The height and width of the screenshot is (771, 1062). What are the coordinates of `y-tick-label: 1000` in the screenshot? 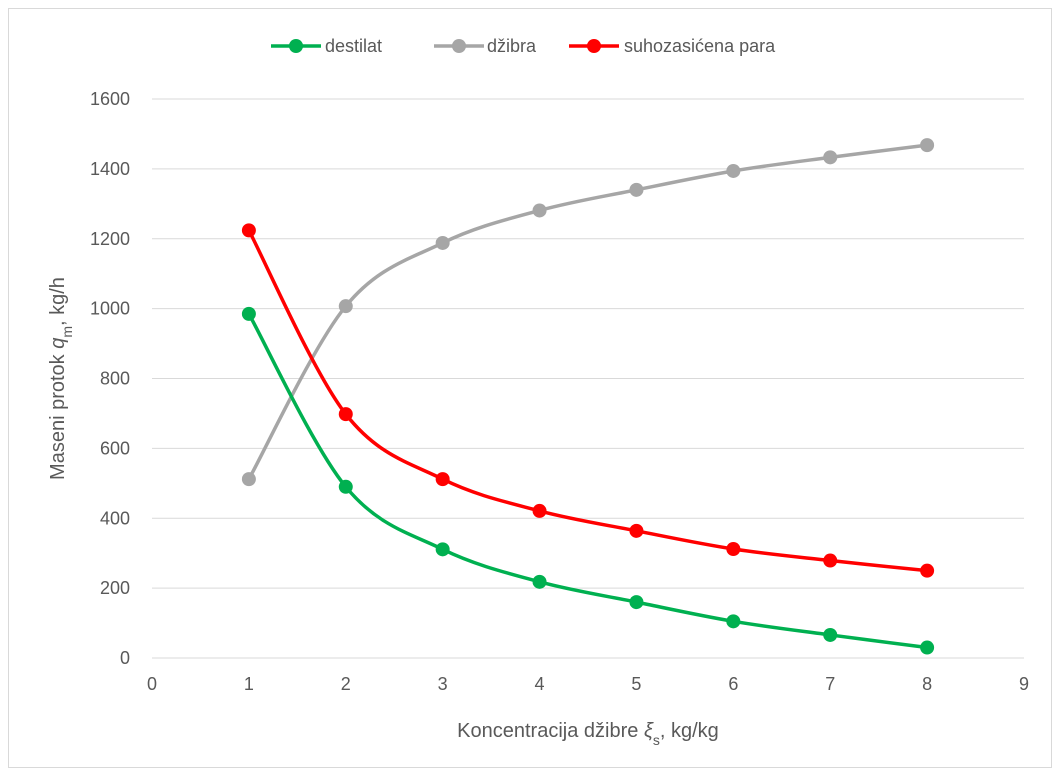 It's located at (110, 309).